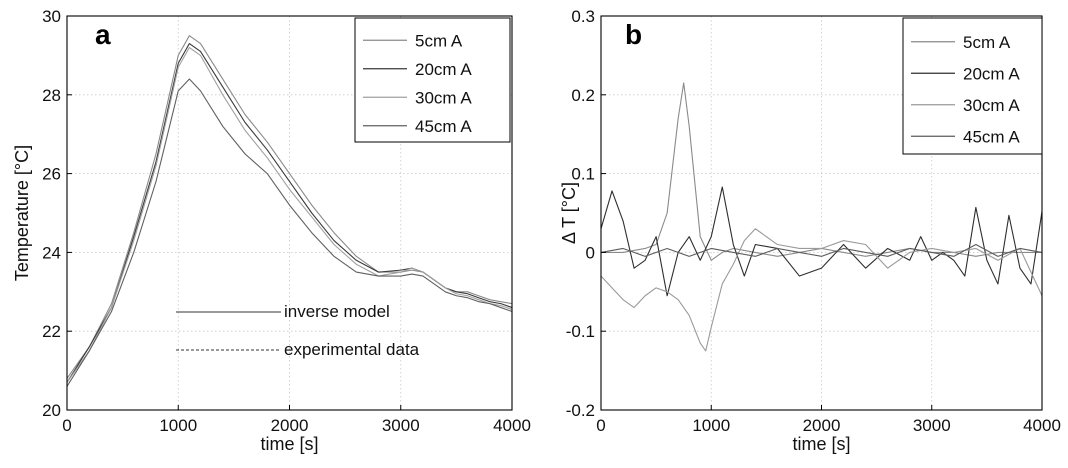  What do you see at coordinates (991, 73) in the screenshot?
I see `panel-b-legend-entry: 20cm A` at bounding box center [991, 73].